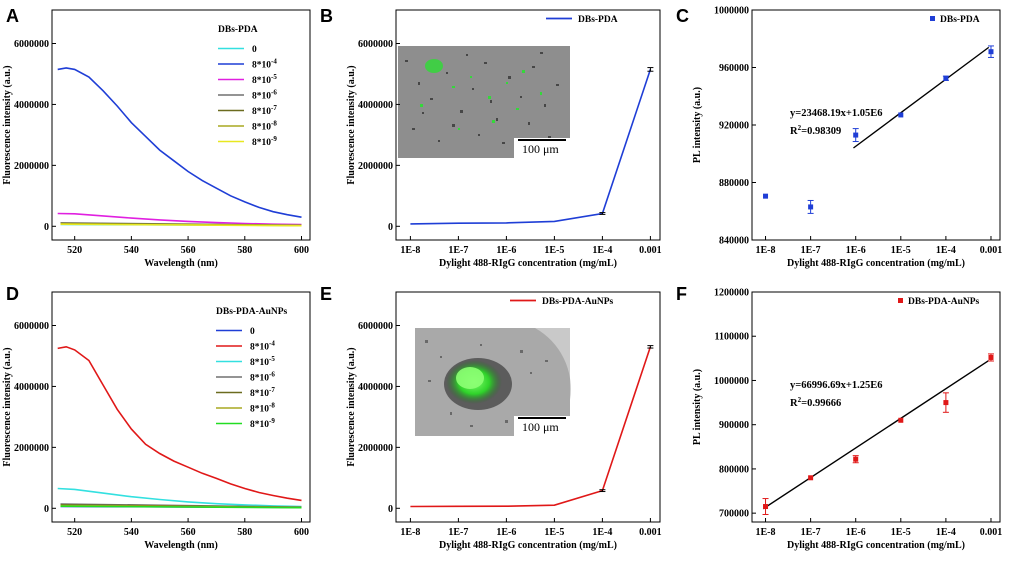  Describe the element at coordinates (960, 20) in the screenshot. I see `legend-label: DBs-PDA` at that location.